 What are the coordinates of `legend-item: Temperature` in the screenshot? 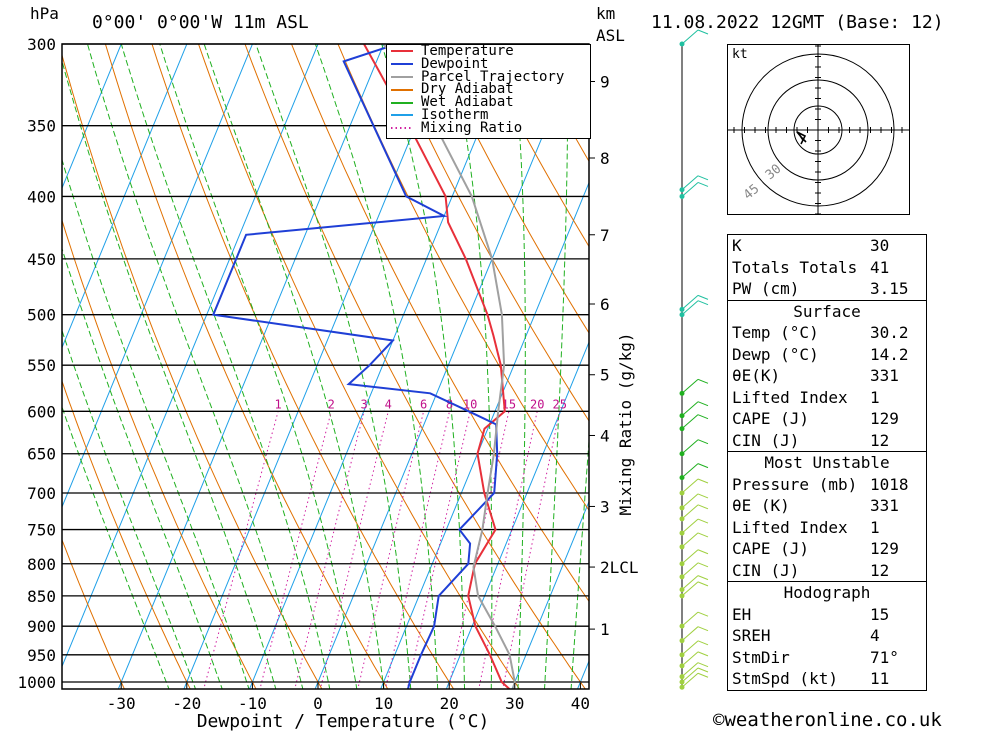 It's located at (488, 51).